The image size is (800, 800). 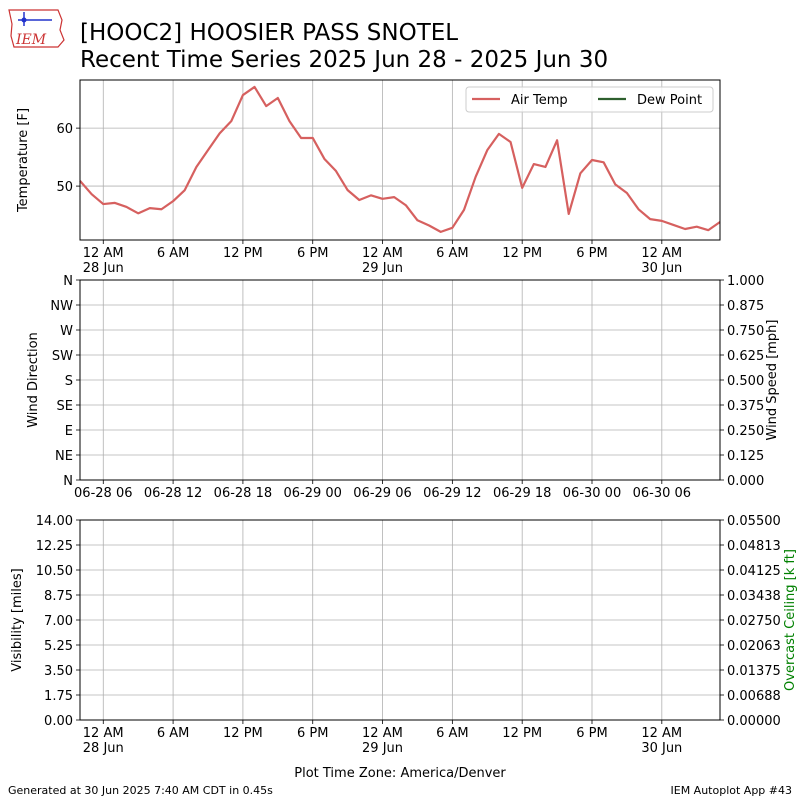 I want to click on y-tick-label: 8.75, so click(x=58, y=596).